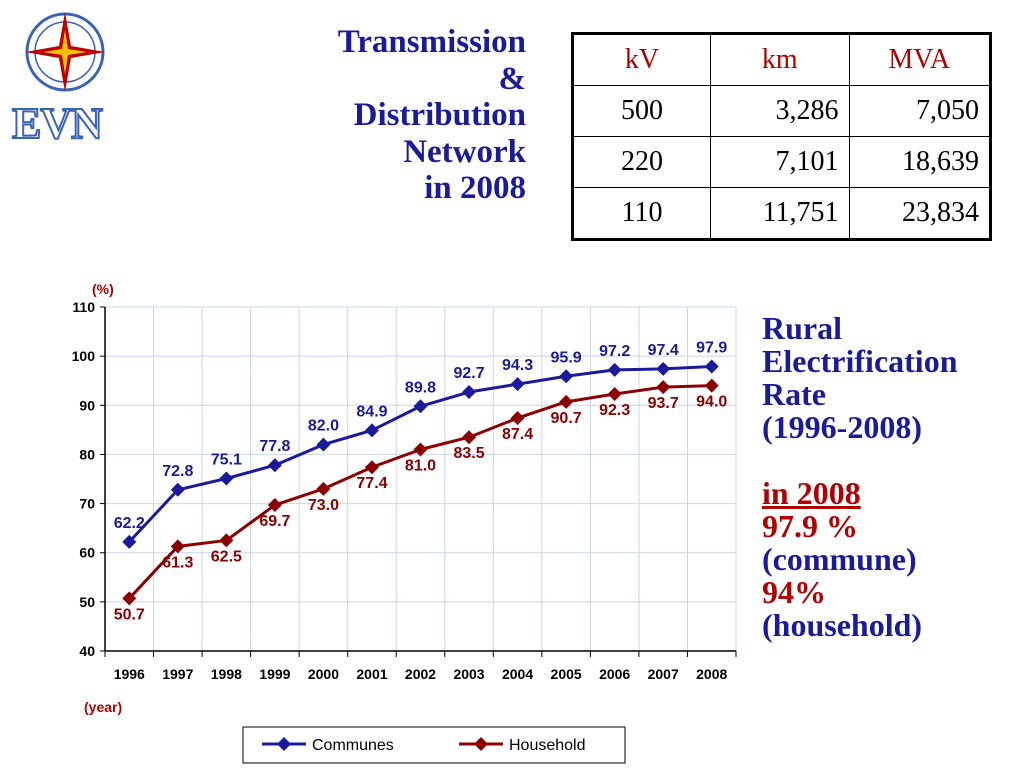  I want to click on data-label: 82.0, so click(323, 426).